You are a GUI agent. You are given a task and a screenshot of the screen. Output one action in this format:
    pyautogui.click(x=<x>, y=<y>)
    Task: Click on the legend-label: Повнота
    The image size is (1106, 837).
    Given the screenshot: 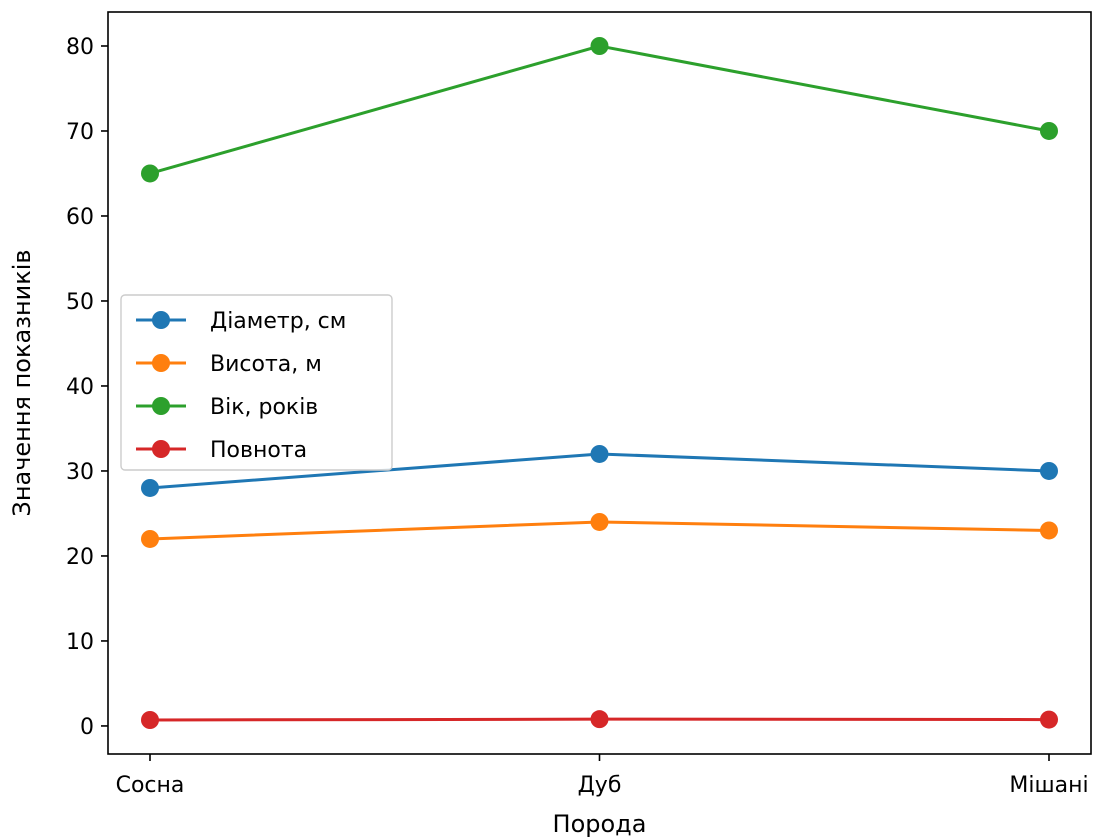 What is the action you would take?
    pyautogui.click(x=258, y=450)
    